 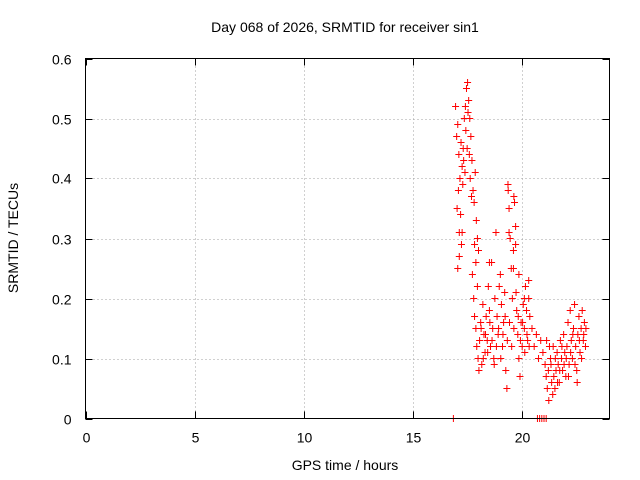 I want to click on y-tick-label: 0.1, so click(x=62, y=360).